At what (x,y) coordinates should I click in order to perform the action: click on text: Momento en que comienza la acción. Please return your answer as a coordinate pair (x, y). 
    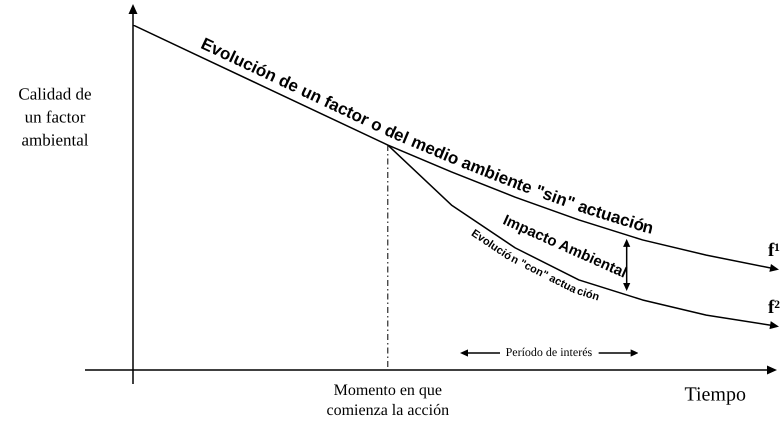
    Looking at the image, I should click on (388, 401).